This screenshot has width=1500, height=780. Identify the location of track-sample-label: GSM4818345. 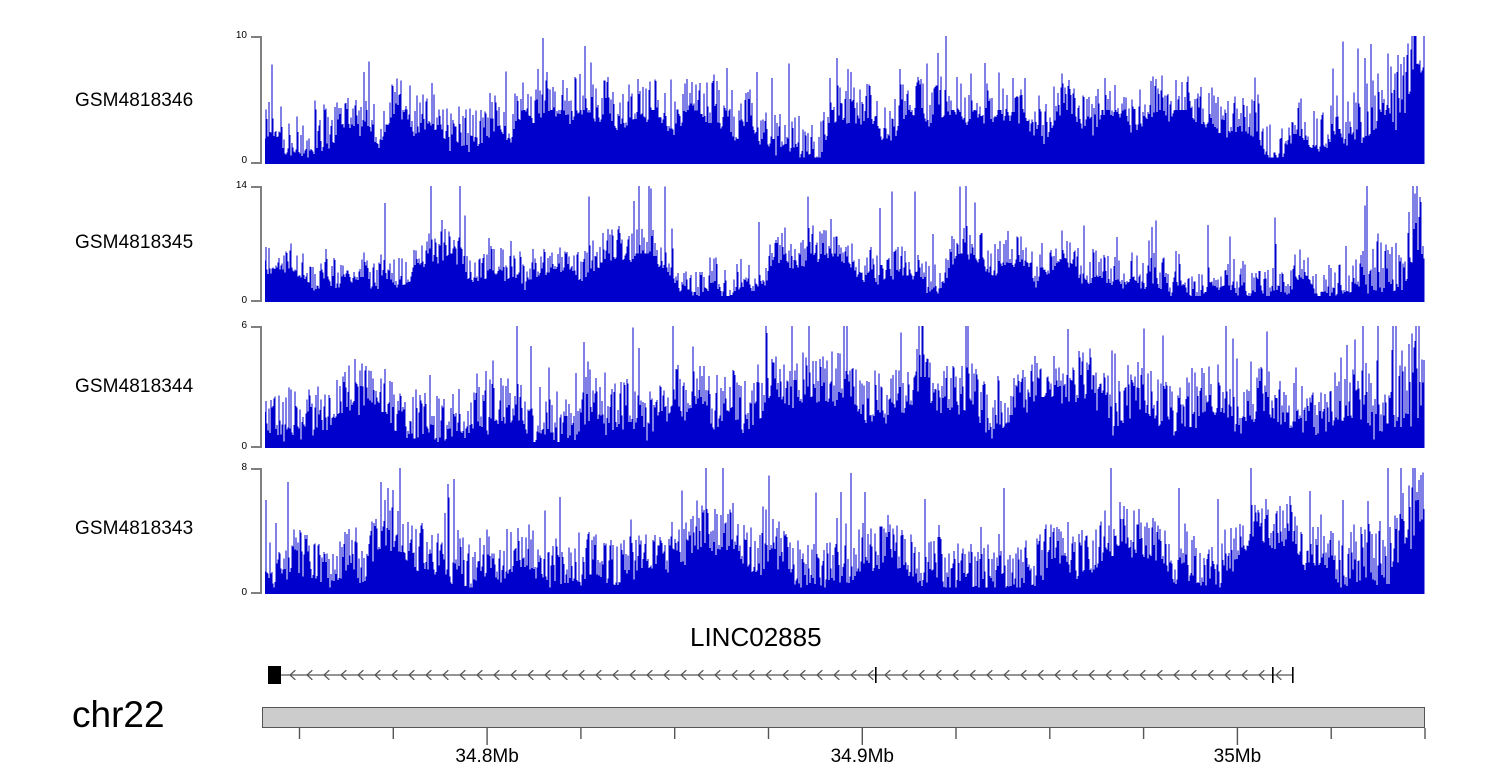
(134, 242).